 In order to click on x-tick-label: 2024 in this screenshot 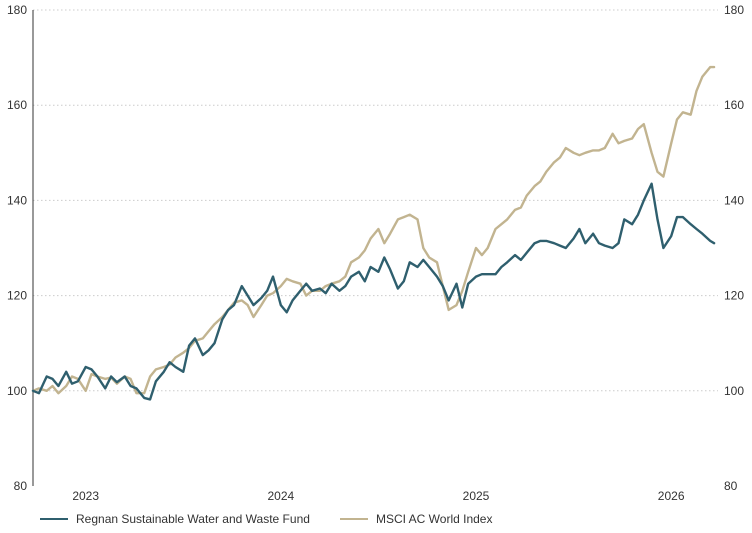, I will do `click(280, 496)`.